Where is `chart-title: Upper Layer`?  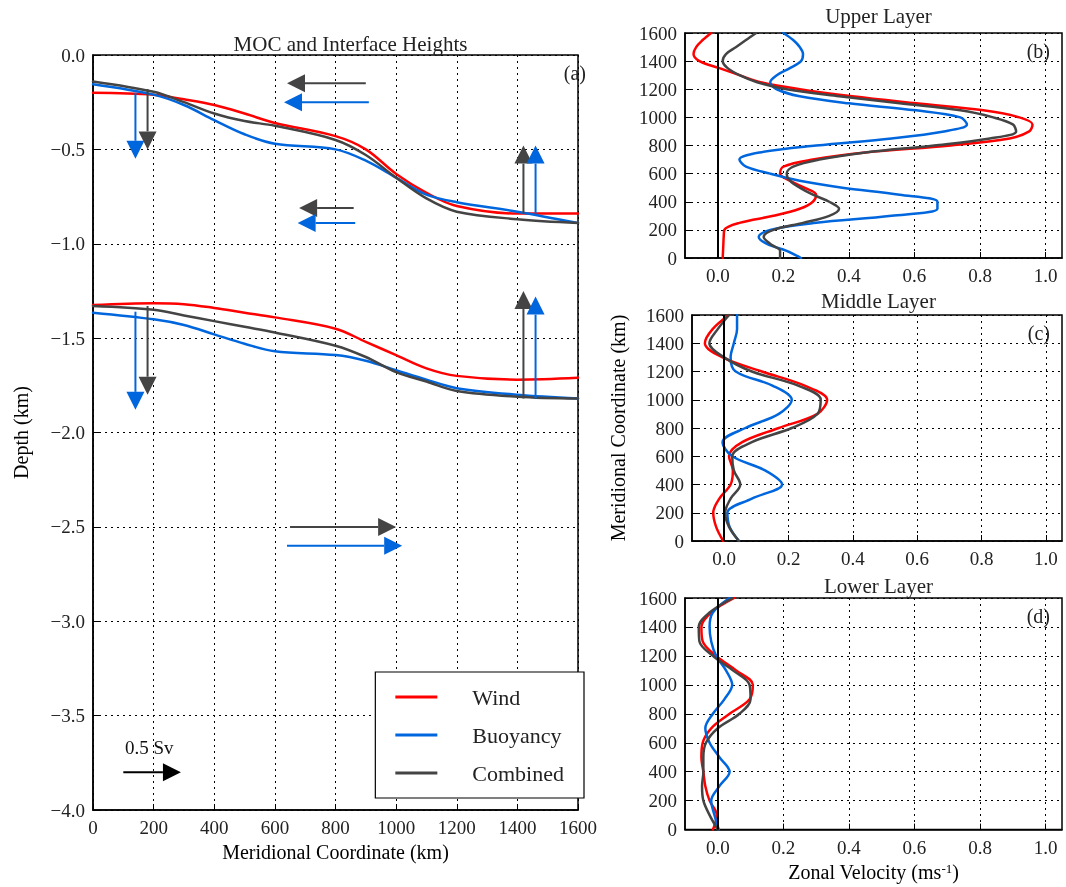
chart-title: Upper Layer is located at coordinates (878, 15).